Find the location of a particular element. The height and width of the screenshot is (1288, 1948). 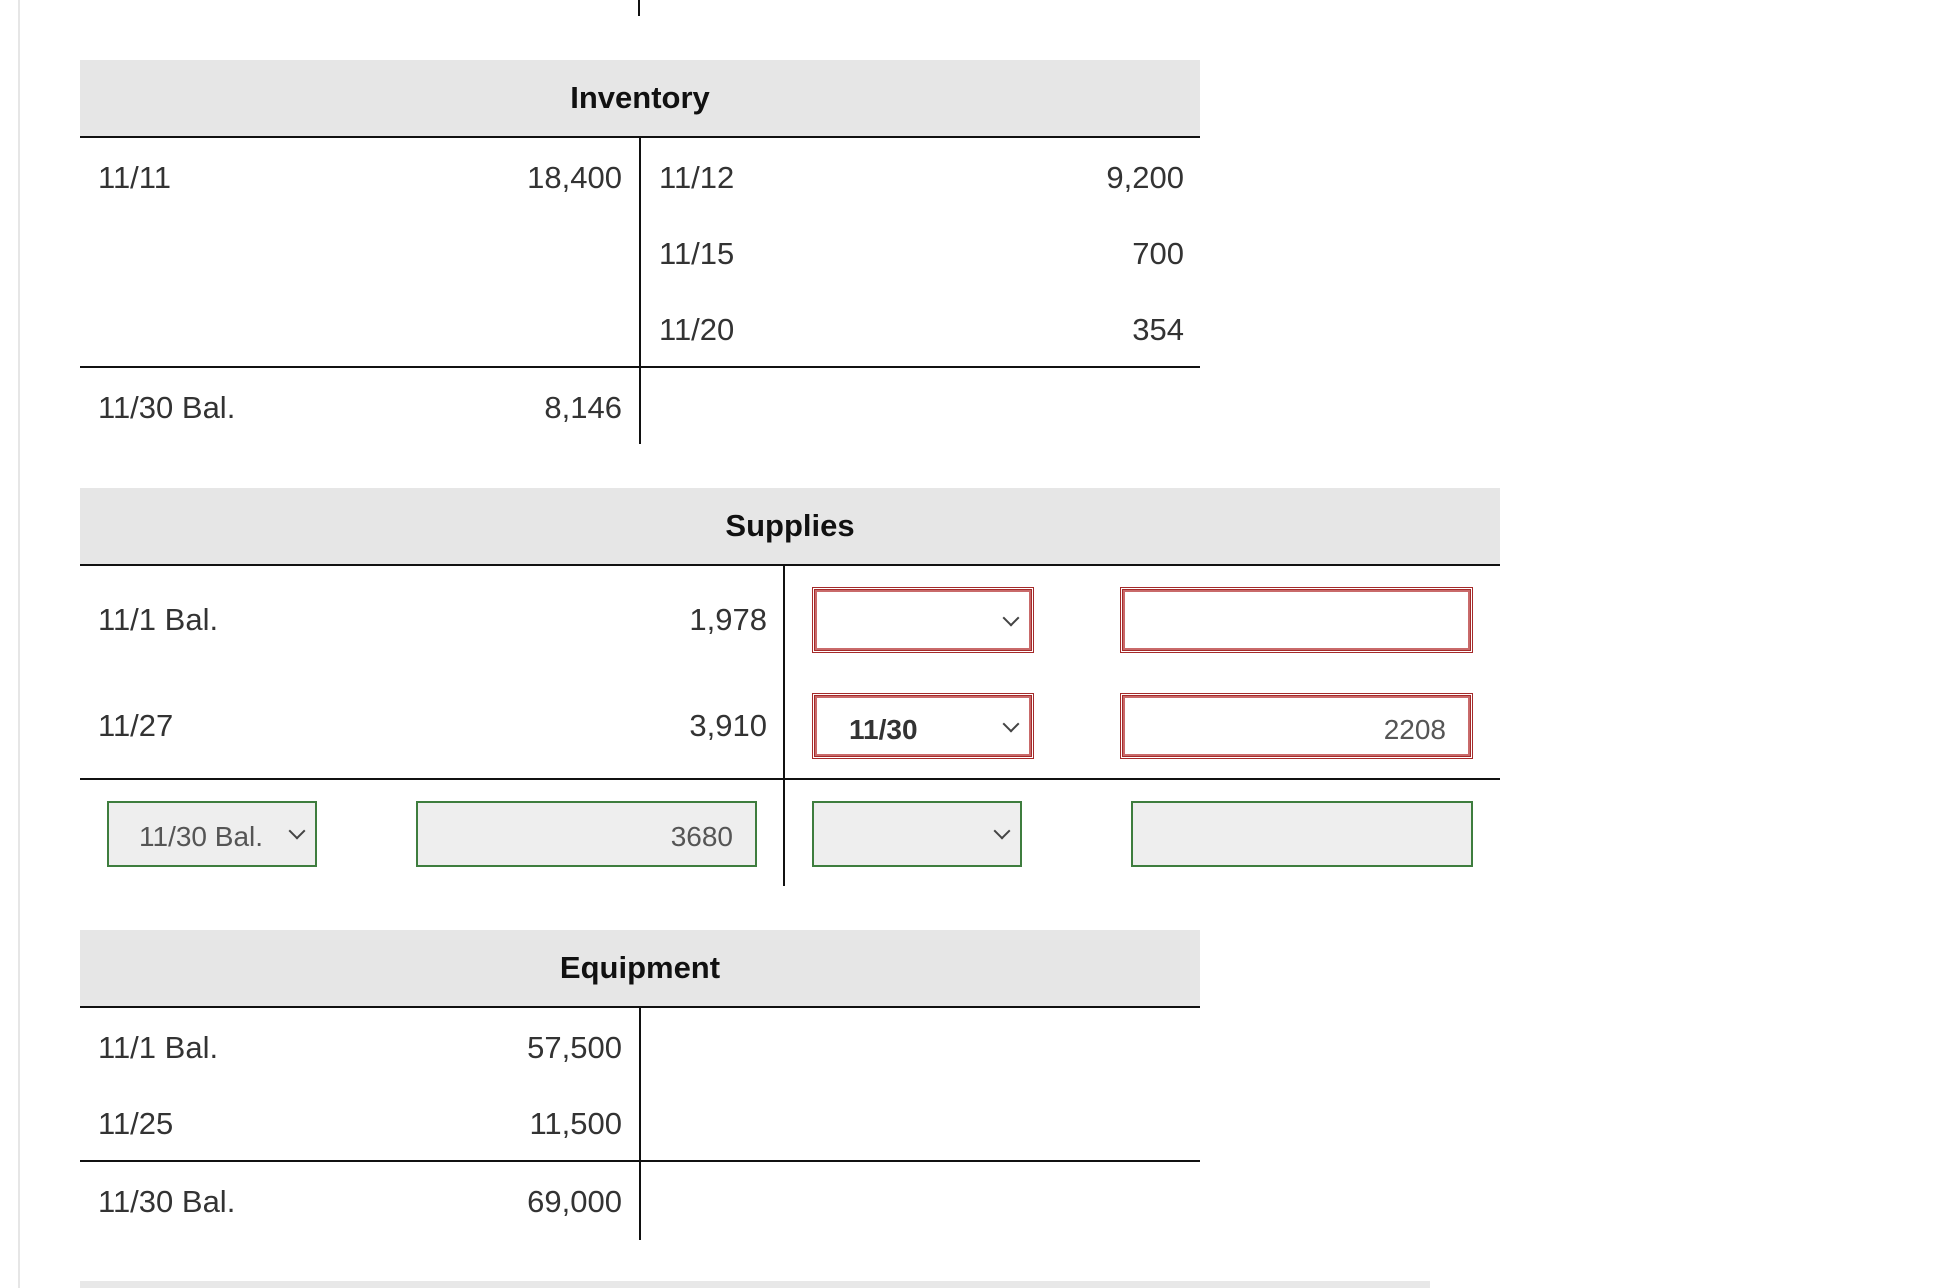

inventory-title: Inventory is located at coordinates (640, 99).